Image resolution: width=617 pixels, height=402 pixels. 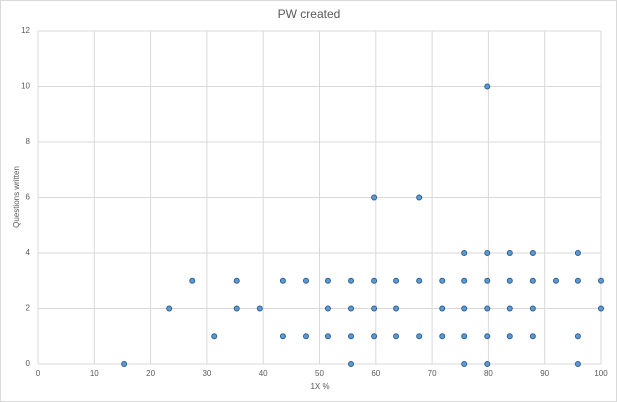 I want to click on y-tick-label: 10, so click(x=25, y=86).